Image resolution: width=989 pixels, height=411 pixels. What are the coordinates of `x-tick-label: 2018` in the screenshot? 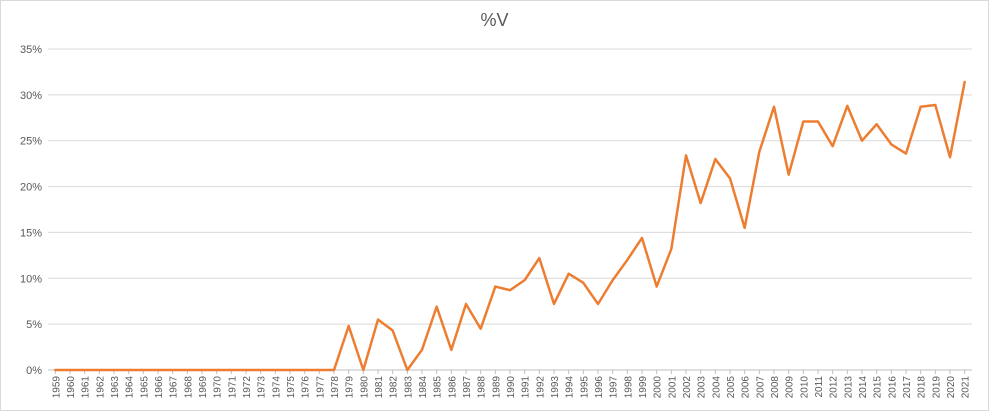 It's located at (922, 387).